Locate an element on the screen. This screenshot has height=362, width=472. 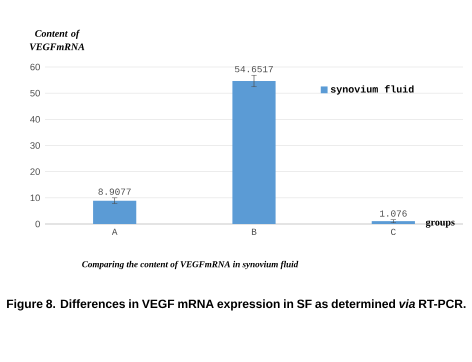
y-tick-label: 60 is located at coordinates (35, 67).